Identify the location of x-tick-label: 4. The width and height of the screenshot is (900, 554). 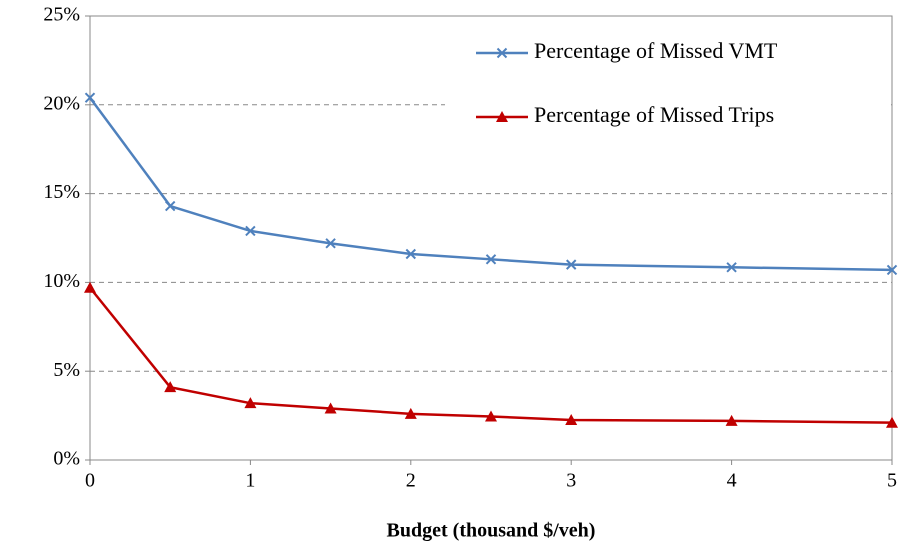
(732, 481).